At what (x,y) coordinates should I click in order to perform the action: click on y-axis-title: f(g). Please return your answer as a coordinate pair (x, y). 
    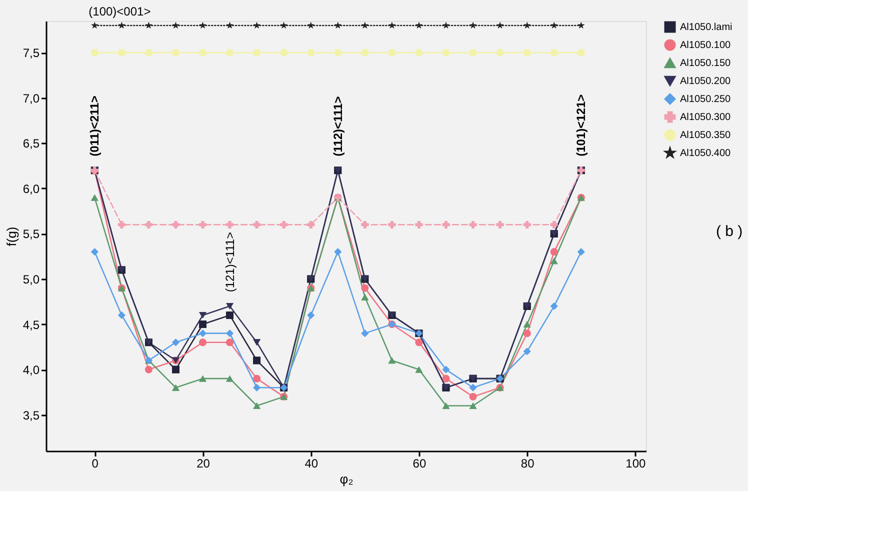
    Looking at the image, I should click on (11, 236).